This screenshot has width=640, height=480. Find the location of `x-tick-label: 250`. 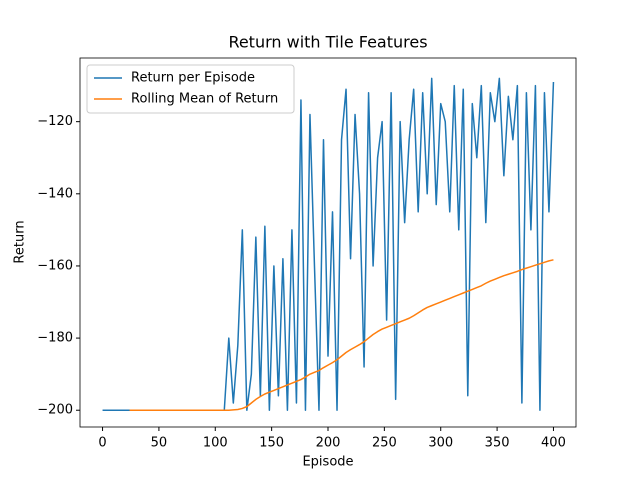

x-tick-label: 250 is located at coordinates (384, 443).